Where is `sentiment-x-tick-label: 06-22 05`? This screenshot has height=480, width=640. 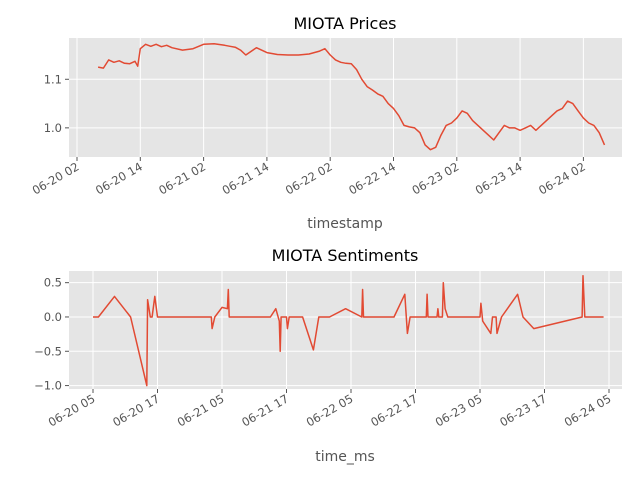
sentiment-x-tick-label: 06-22 05 is located at coordinates (330, 410).